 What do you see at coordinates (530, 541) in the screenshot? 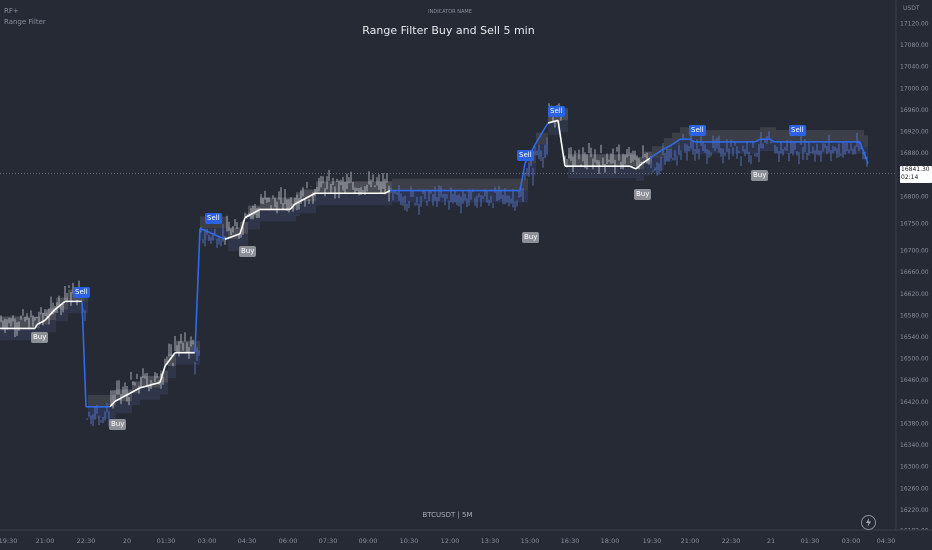
I see `time-tick-label: 15:00` at bounding box center [530, 541].